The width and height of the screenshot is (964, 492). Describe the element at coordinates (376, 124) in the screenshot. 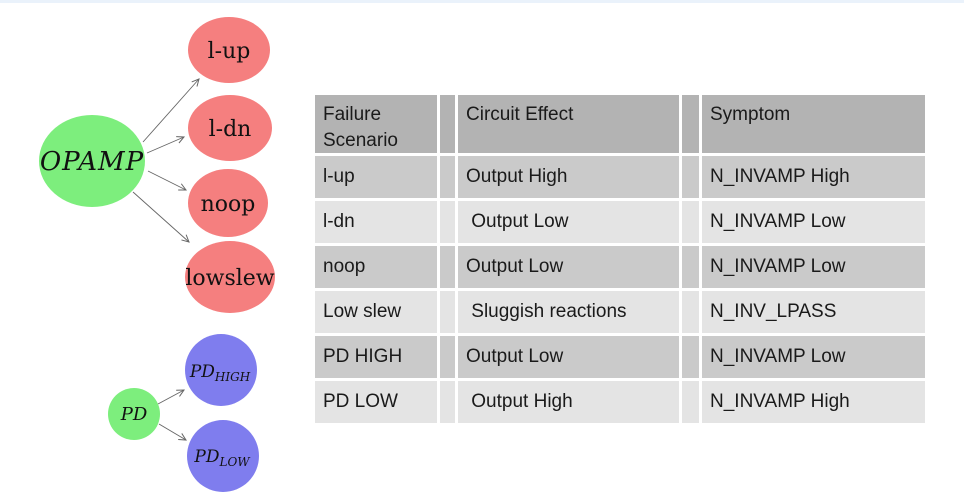

I see `header-failure-scenario: Failure Scenario` at that location.